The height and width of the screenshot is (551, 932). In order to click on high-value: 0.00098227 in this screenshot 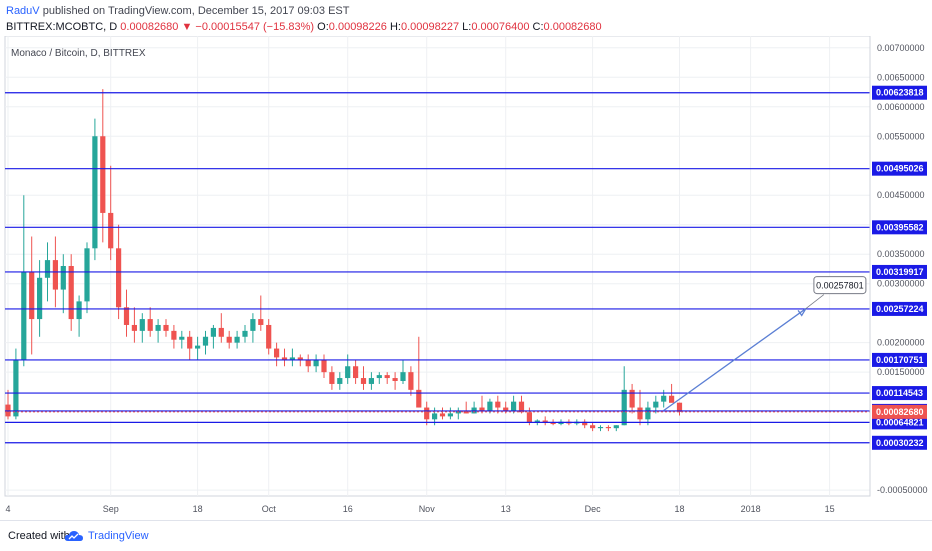, I will do `click(430, 27)`.